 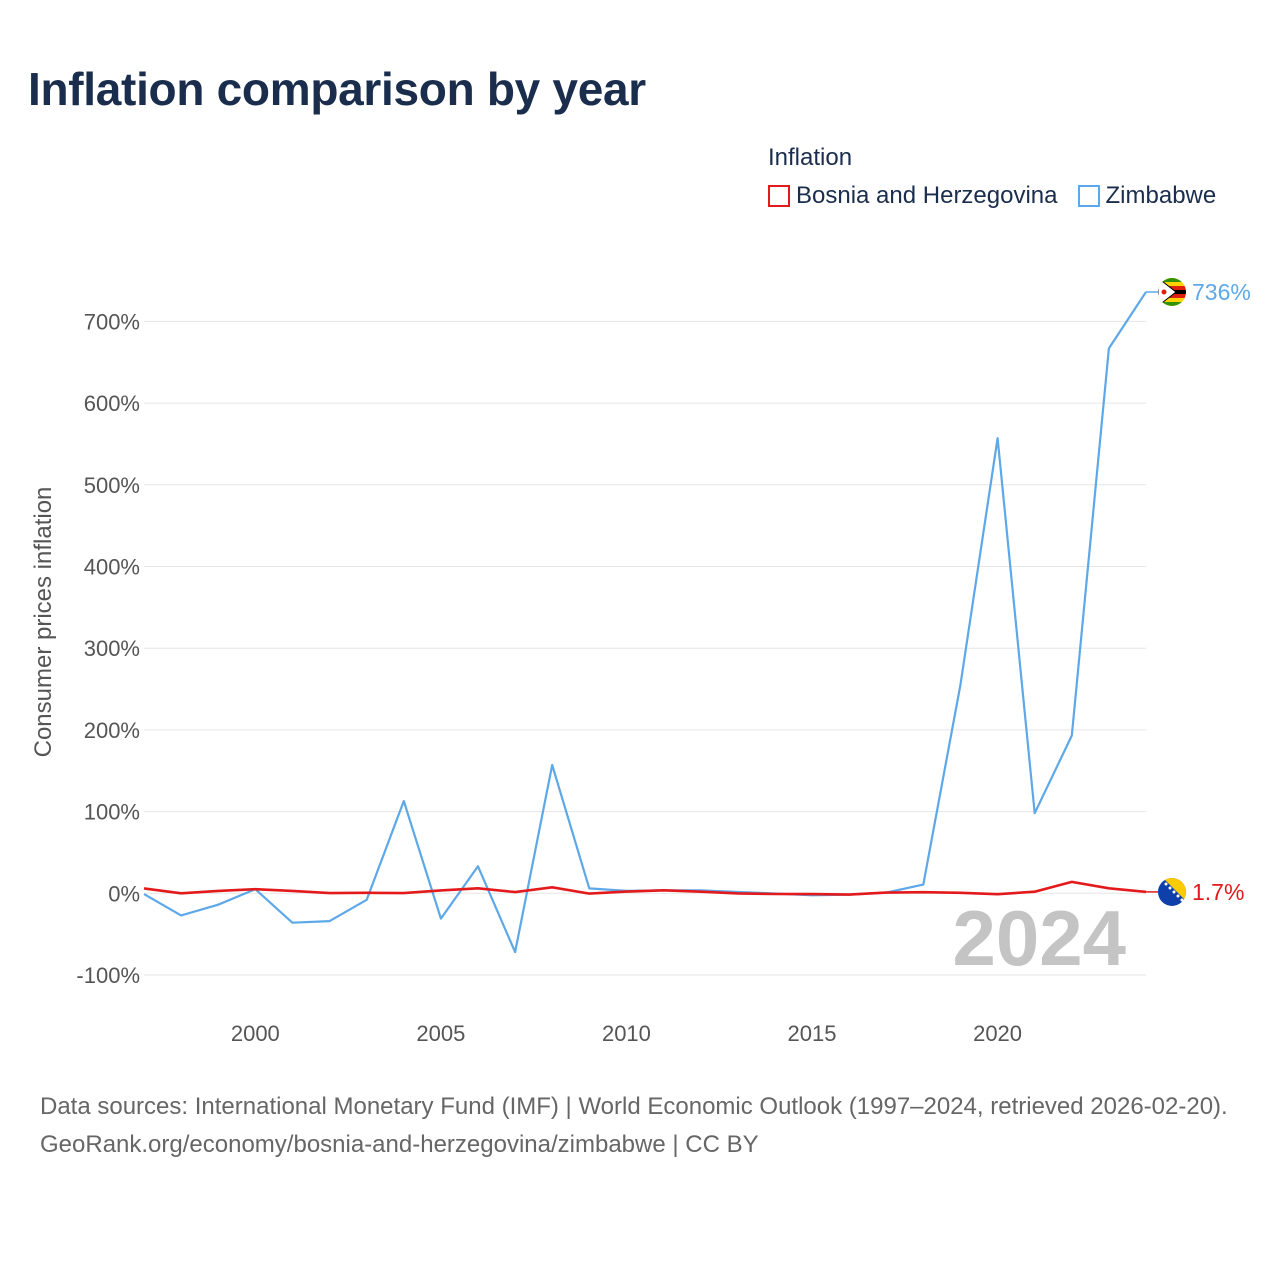 What do you see at coordinates (1161, 195) in the screenshot?
I see `legend-label-zimbabwe: Zimbabwe` at bounding box center [1161, 195].